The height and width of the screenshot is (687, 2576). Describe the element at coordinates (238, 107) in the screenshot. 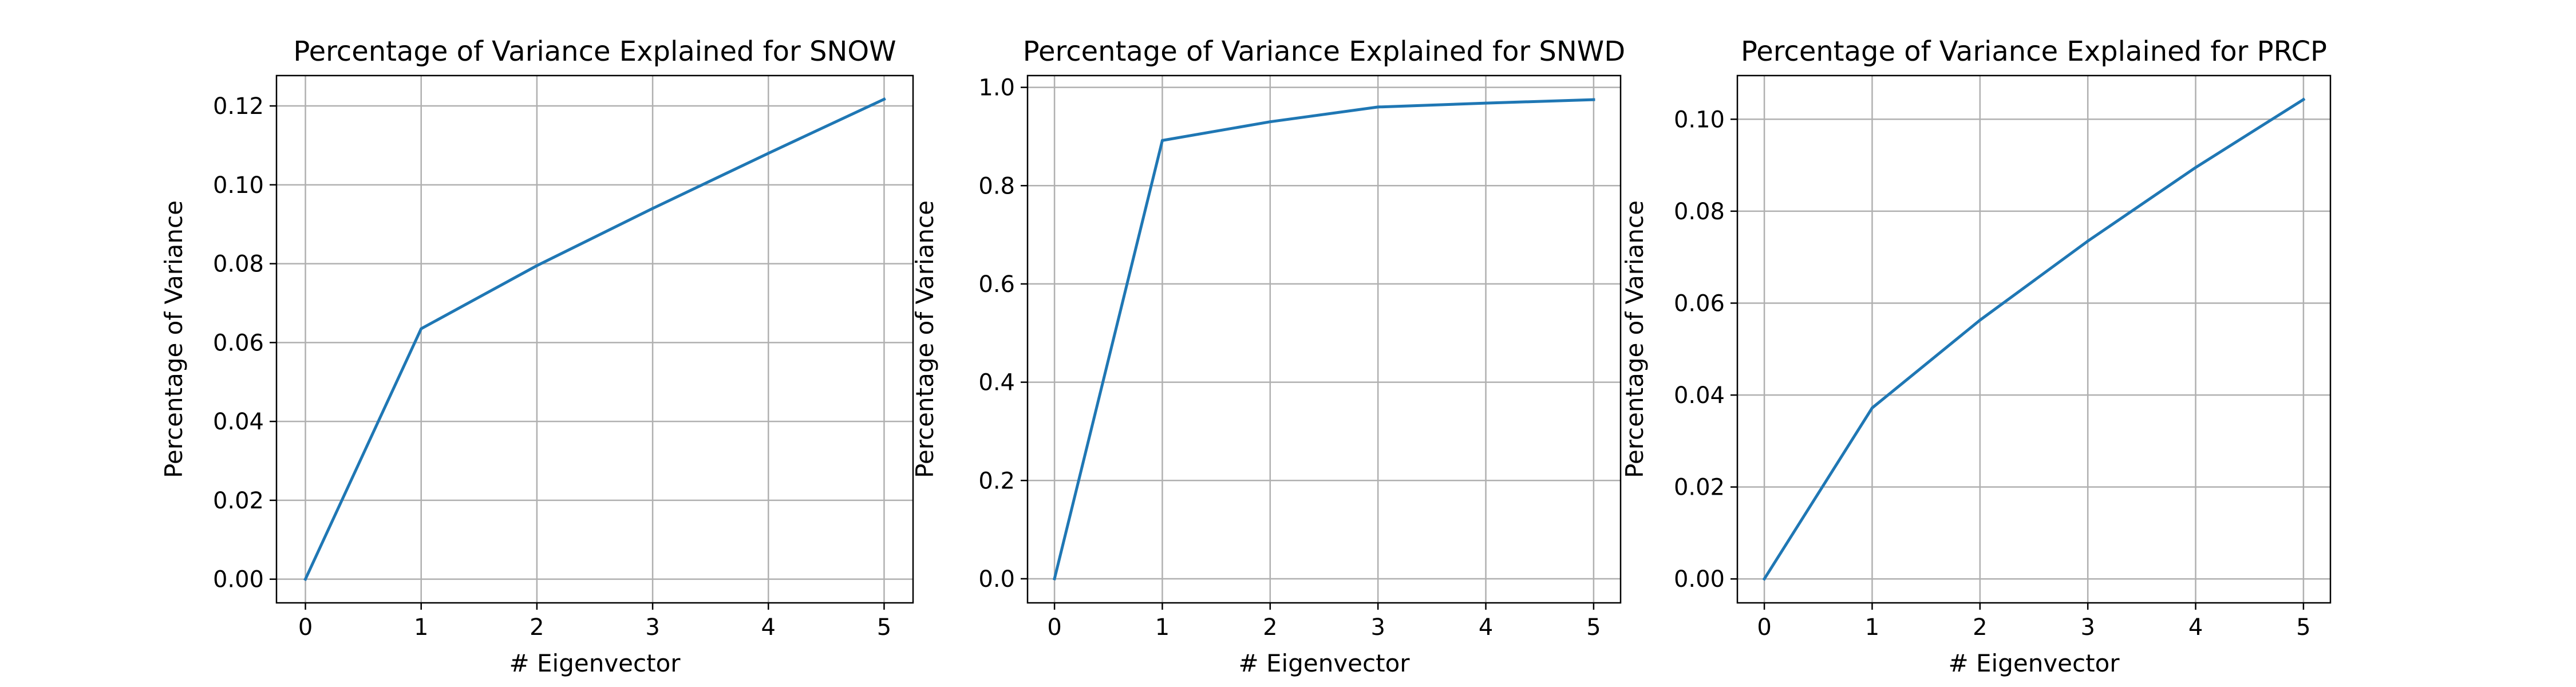

I see `y-tick-label: 0.12` at that location.